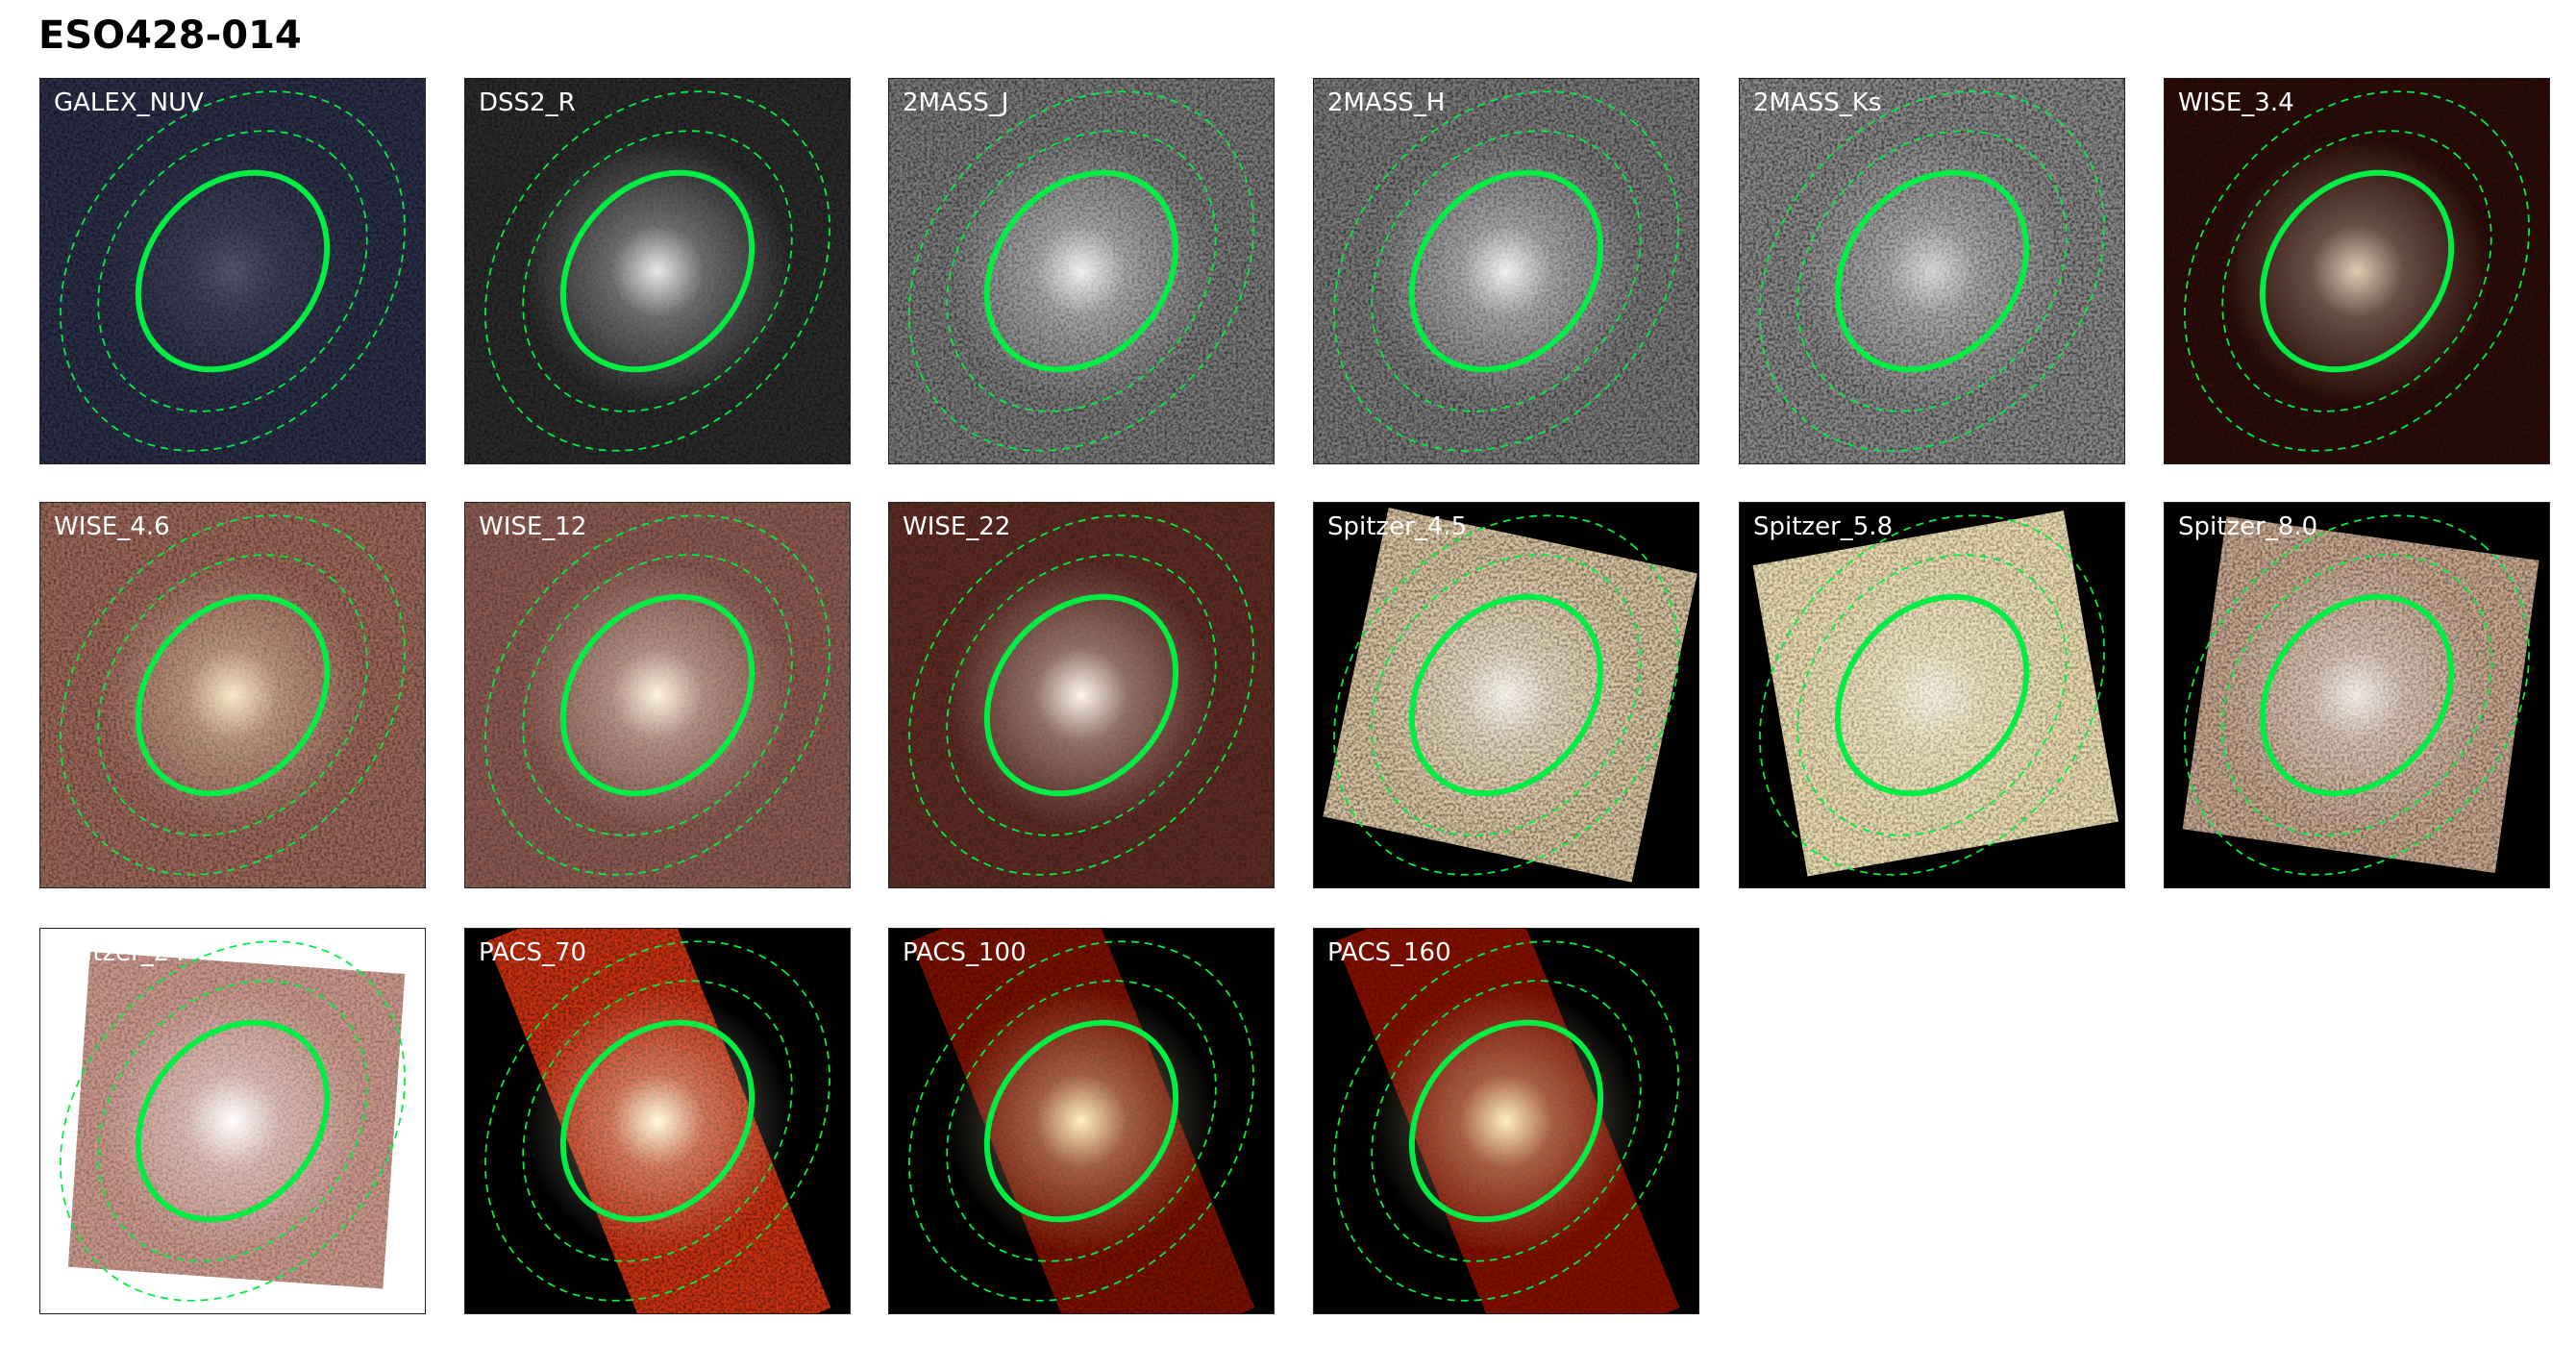 The width and height of the screenshot is (2576, 1346). What do you see at coordinates (2248, 526) in the screenshot?
I see `panel-label: Spitzer_8.0` at bounding box center [2248, 526].